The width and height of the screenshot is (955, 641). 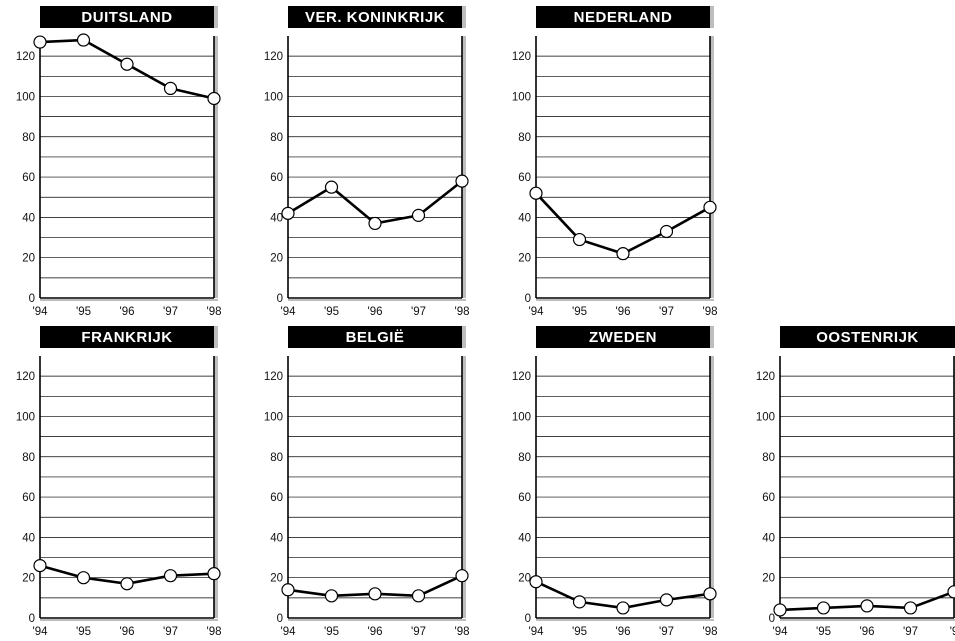 I want to click on panel-title: BELGIË, so click(x=375, y=337).